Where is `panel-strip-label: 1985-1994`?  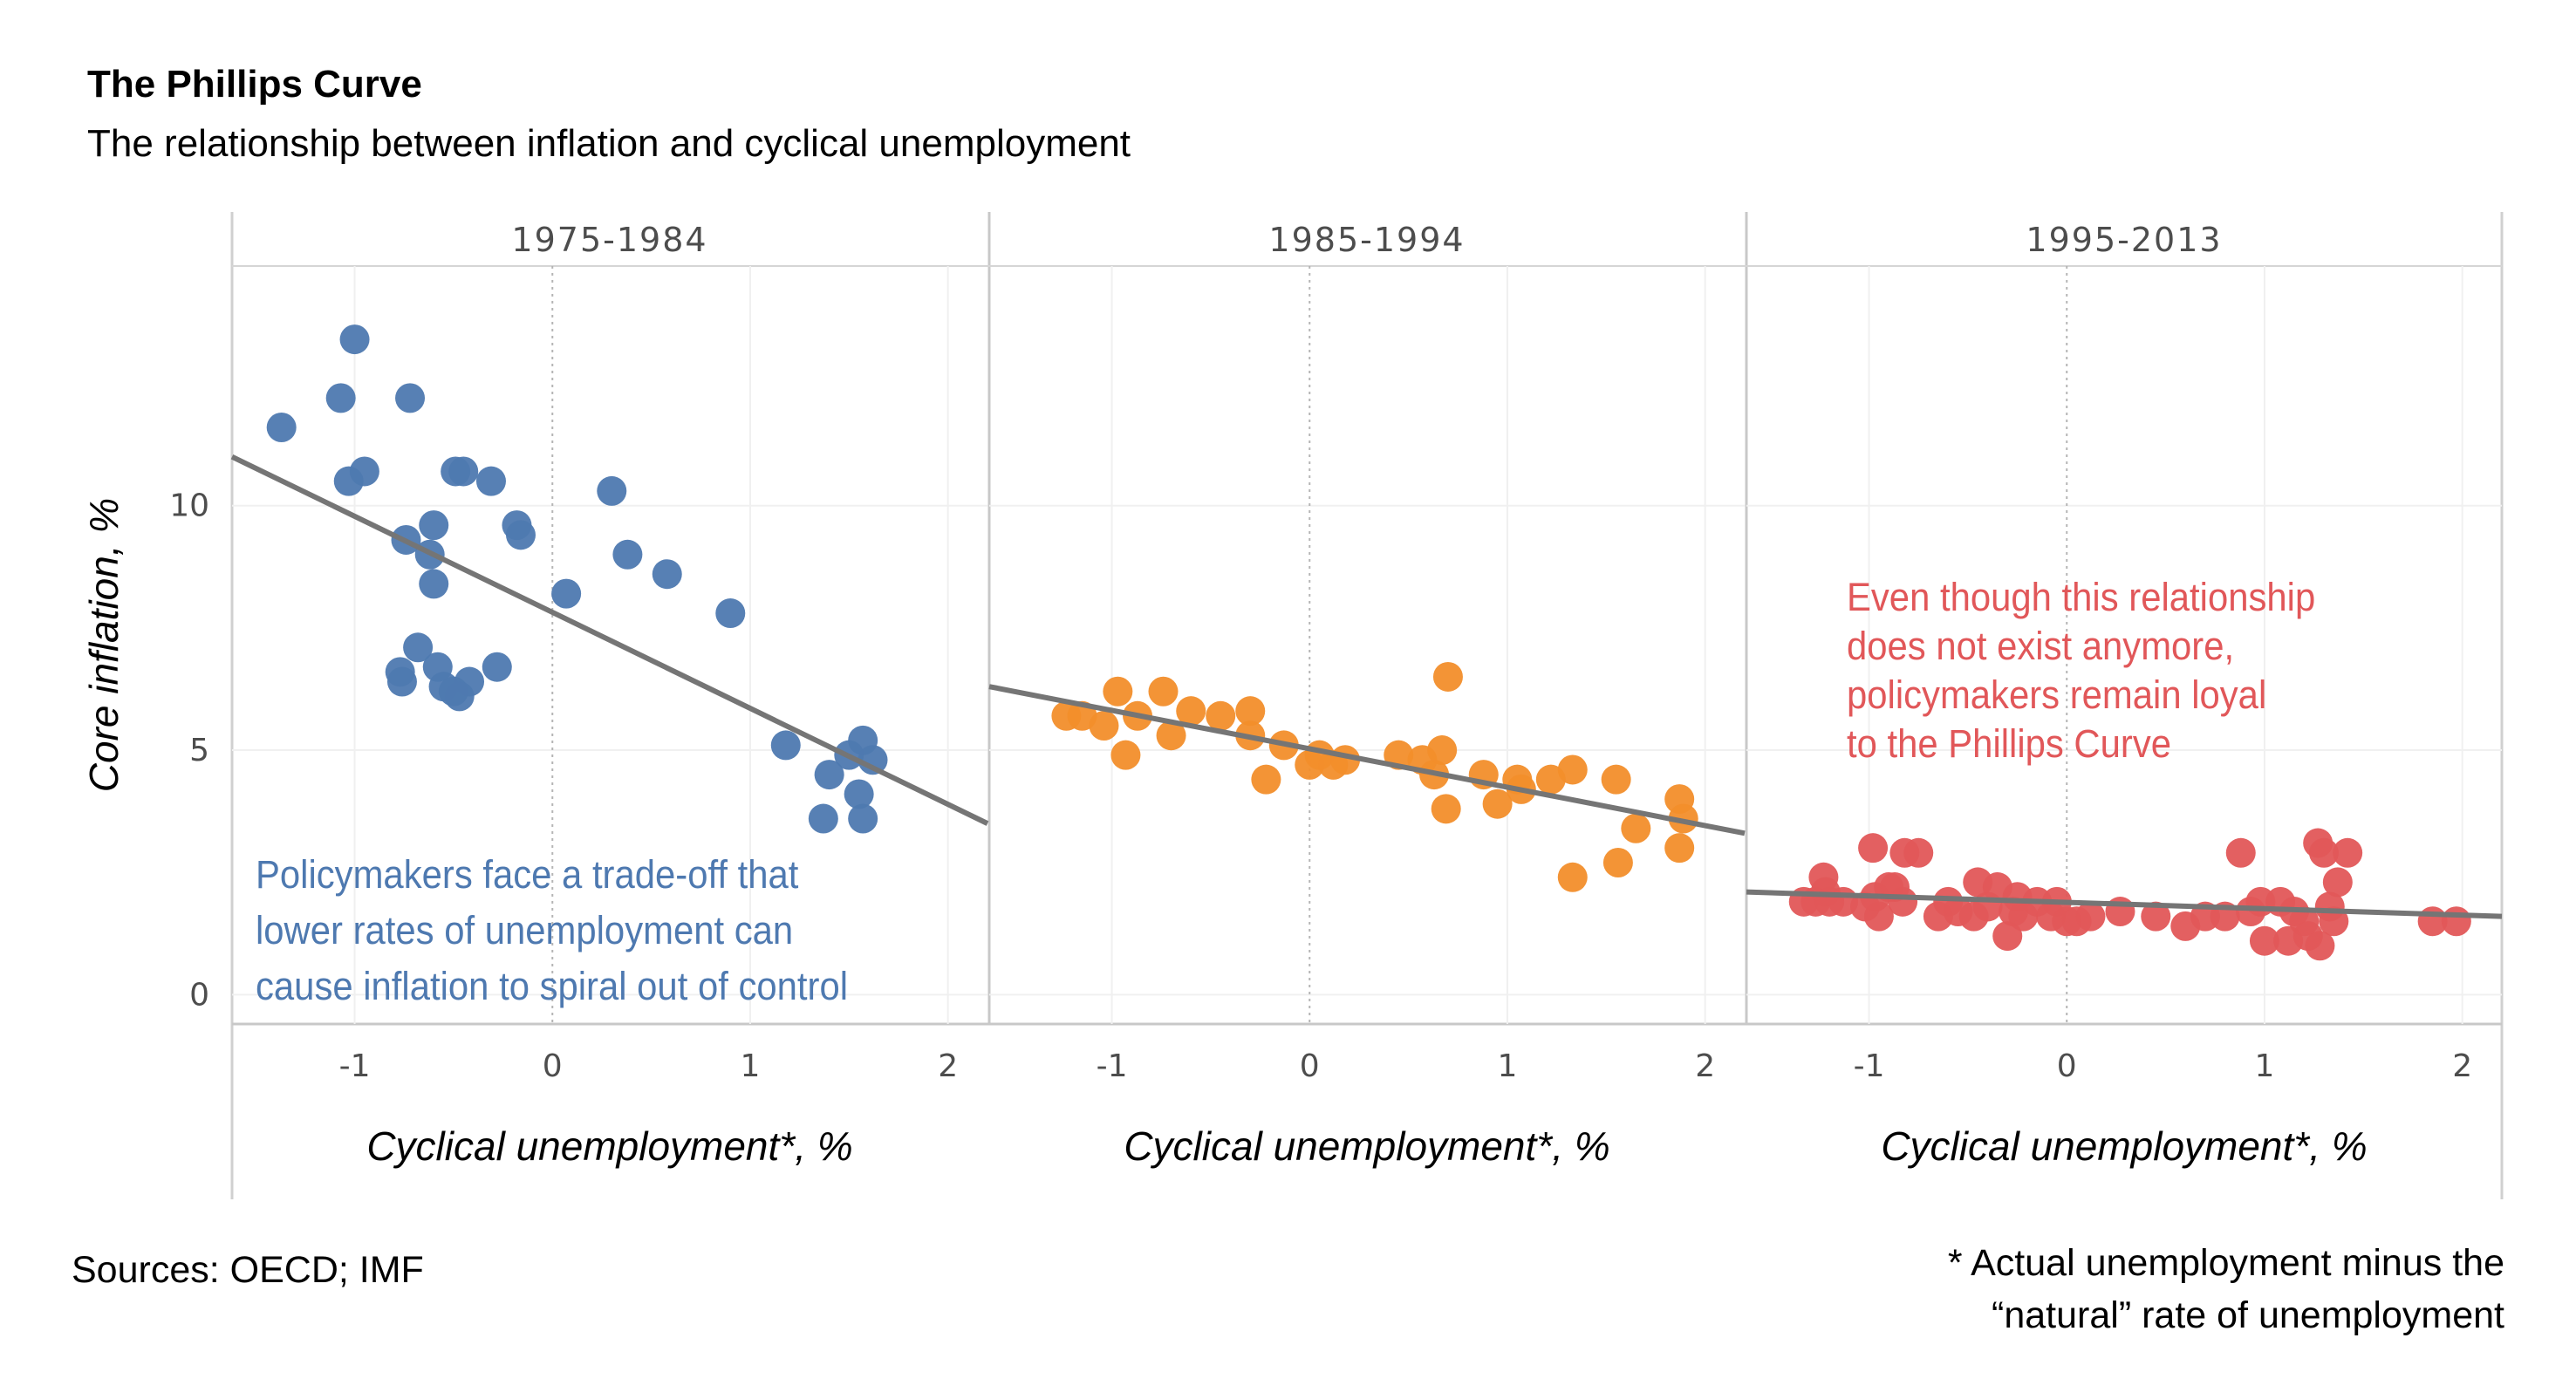 panel-strip-label: 1985-1994 is located at coordinates (1366, 240).